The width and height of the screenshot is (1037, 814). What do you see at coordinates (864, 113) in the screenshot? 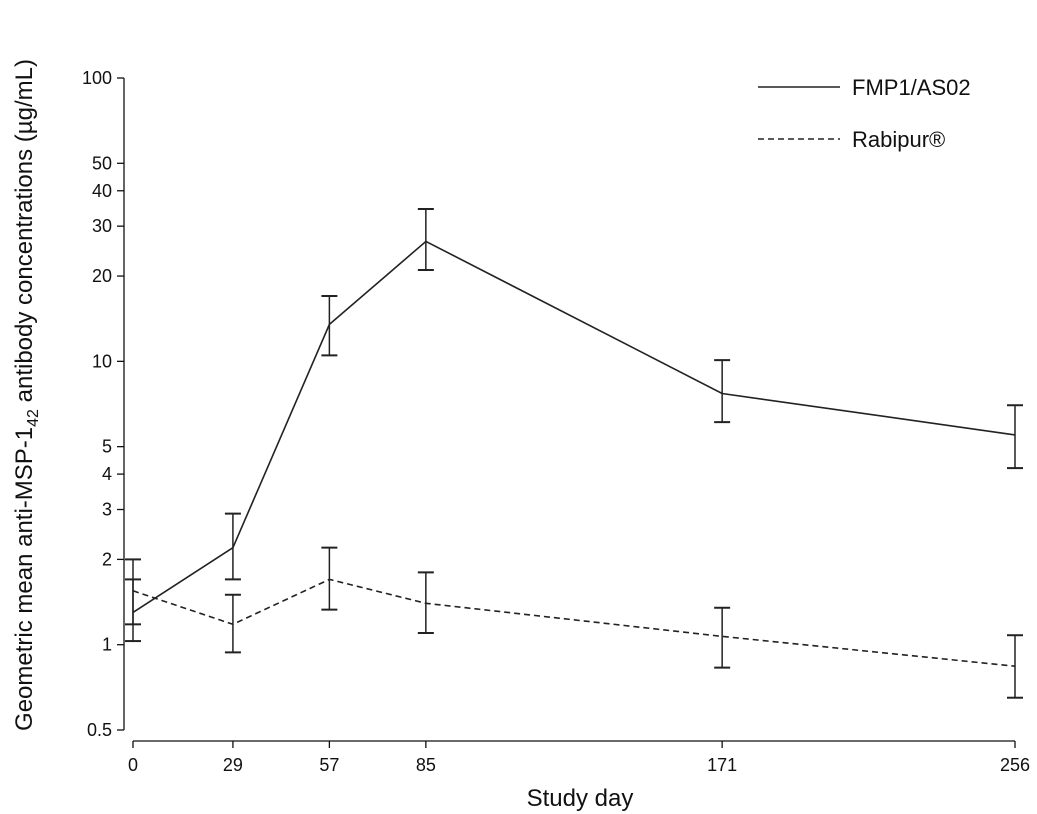
I see `legend: FMP1/AS02 Rabipur®` at bounding box center [864, 113].